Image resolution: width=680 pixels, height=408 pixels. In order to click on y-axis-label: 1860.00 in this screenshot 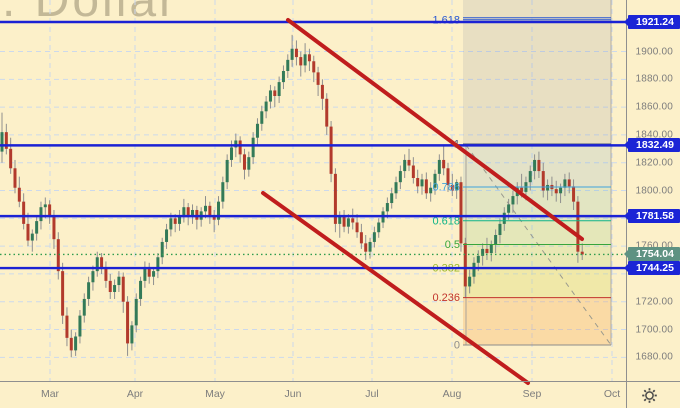, I will do `click(654, 107)`.